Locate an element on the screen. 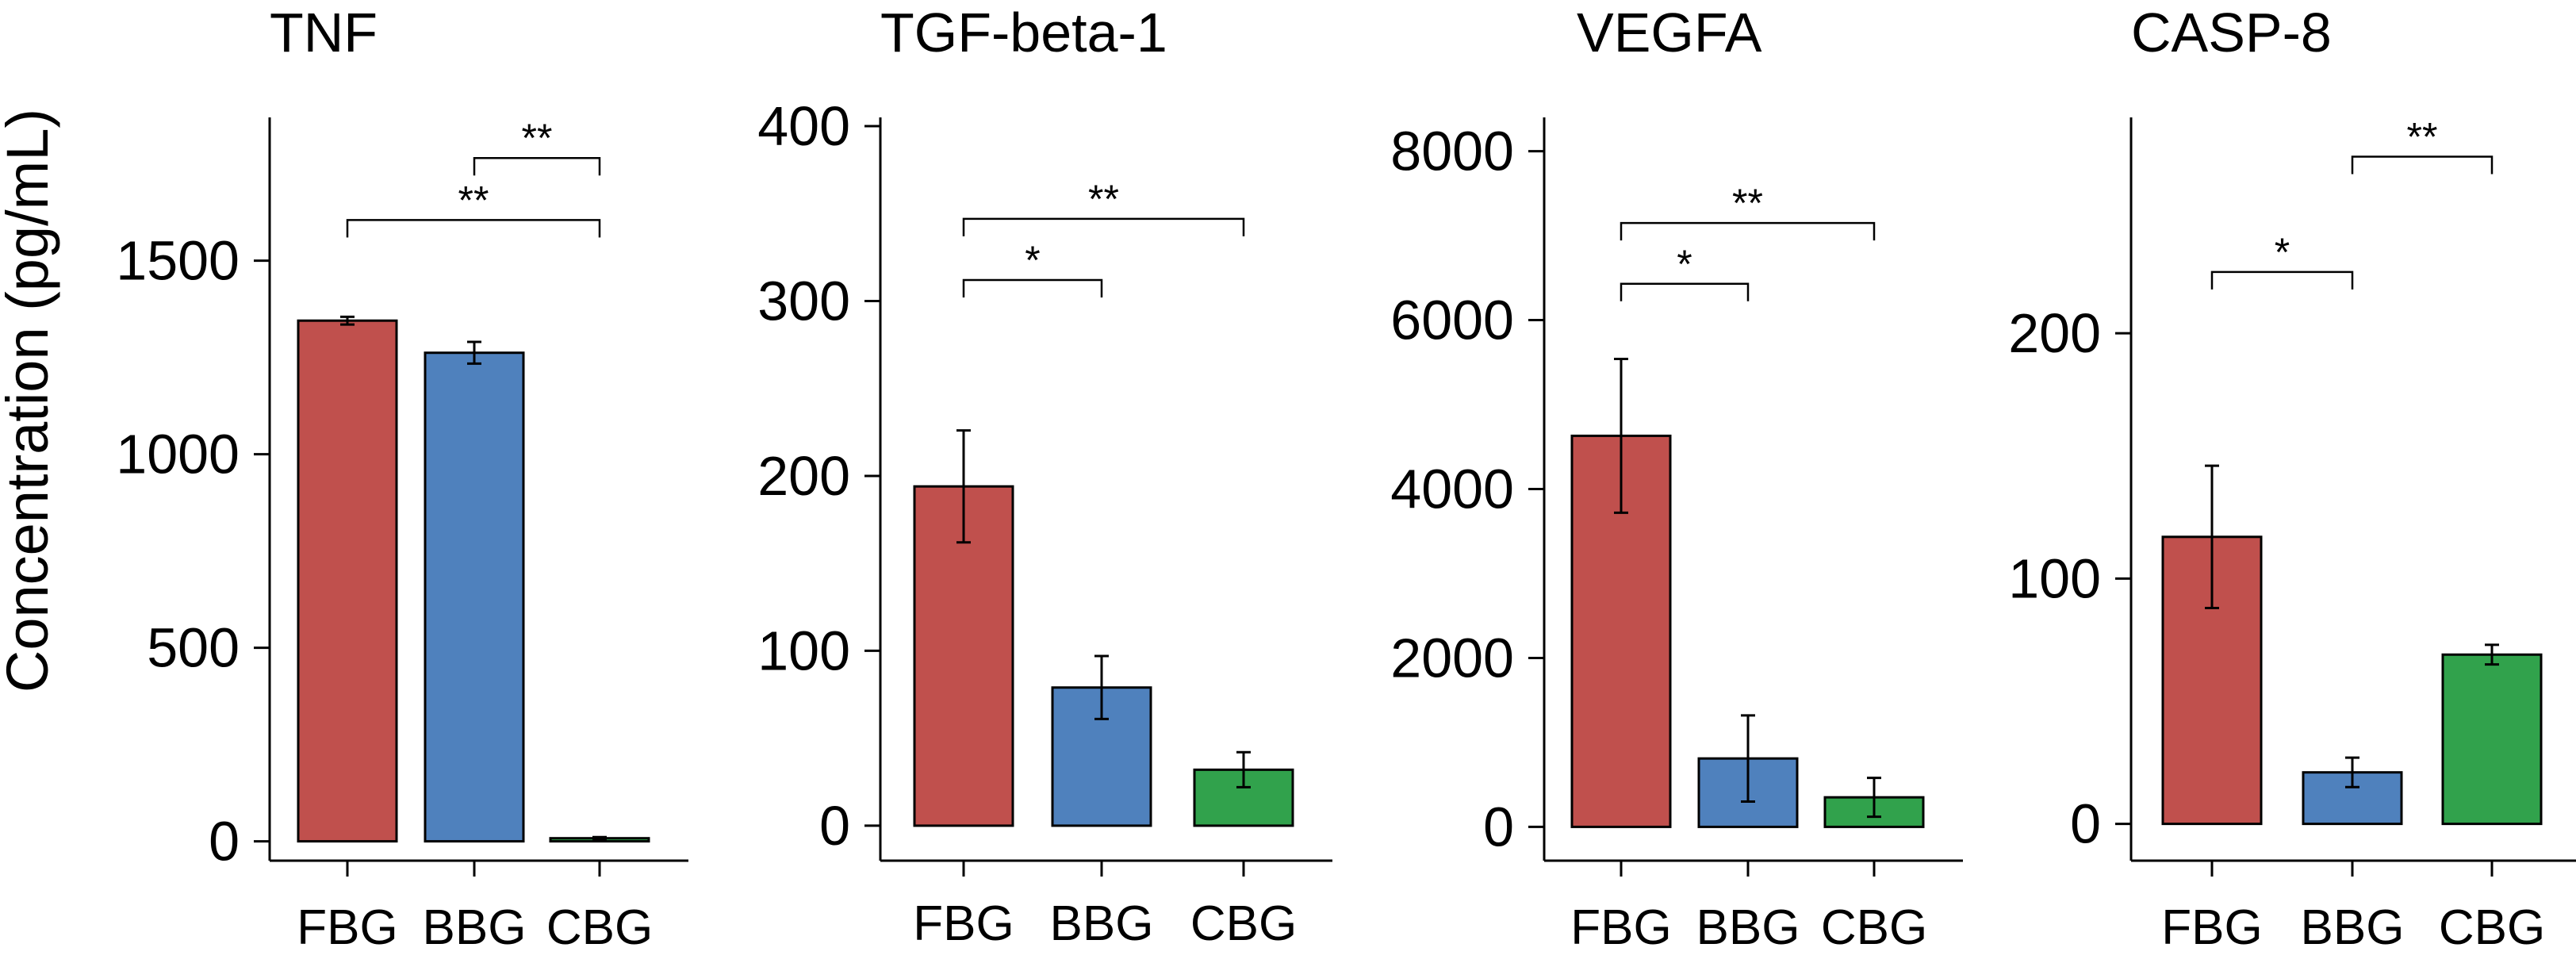 The height and width of the screenshot is (963, 2576). chart-title: TGF-beta-1 is located at coordinates (1023, 32).